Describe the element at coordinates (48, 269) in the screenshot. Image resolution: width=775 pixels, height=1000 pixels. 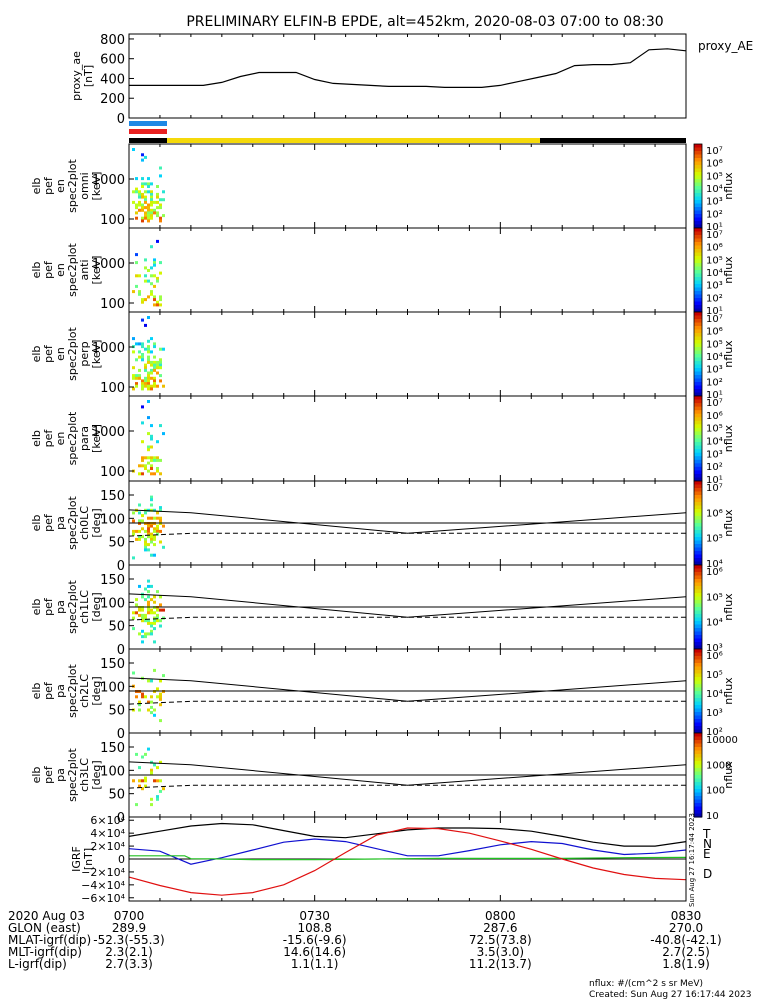
I see `panel-anti-ylabel-1: pef` at that location.